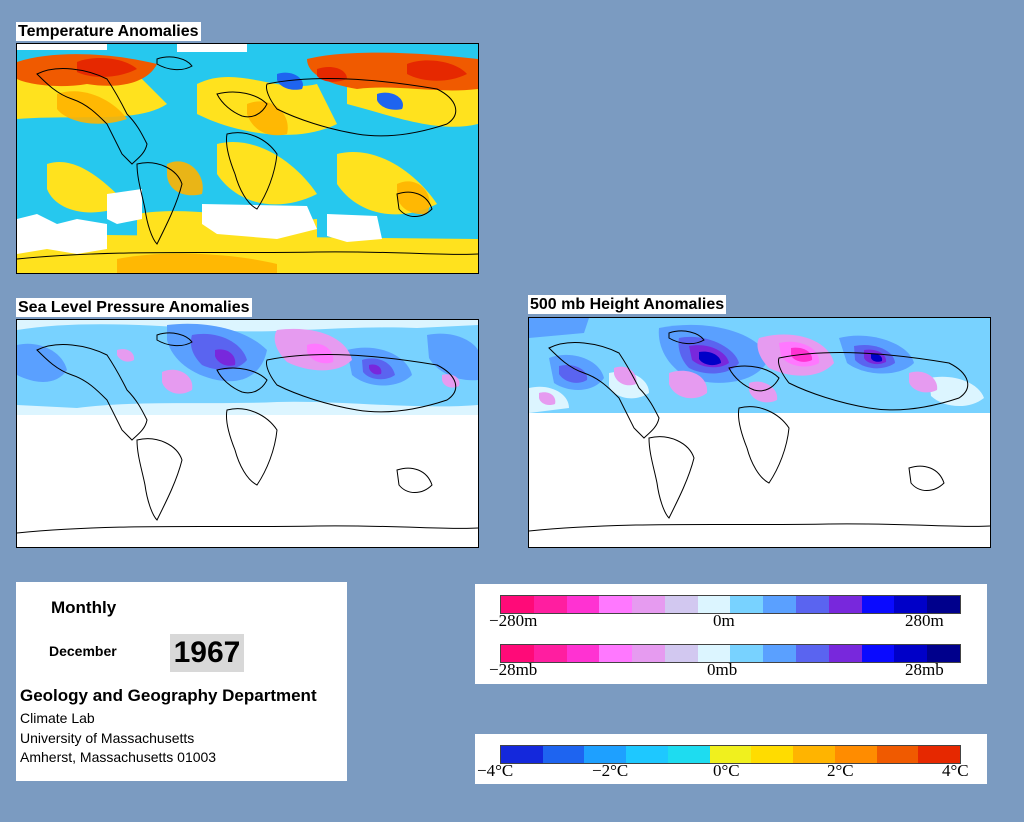 The image size is (1024, 822). What do you see at coordinates (627, 304) in the screenshot?
I see `height-map-title: 500 mb Height Anomalies` at bounding box center [627, 304].